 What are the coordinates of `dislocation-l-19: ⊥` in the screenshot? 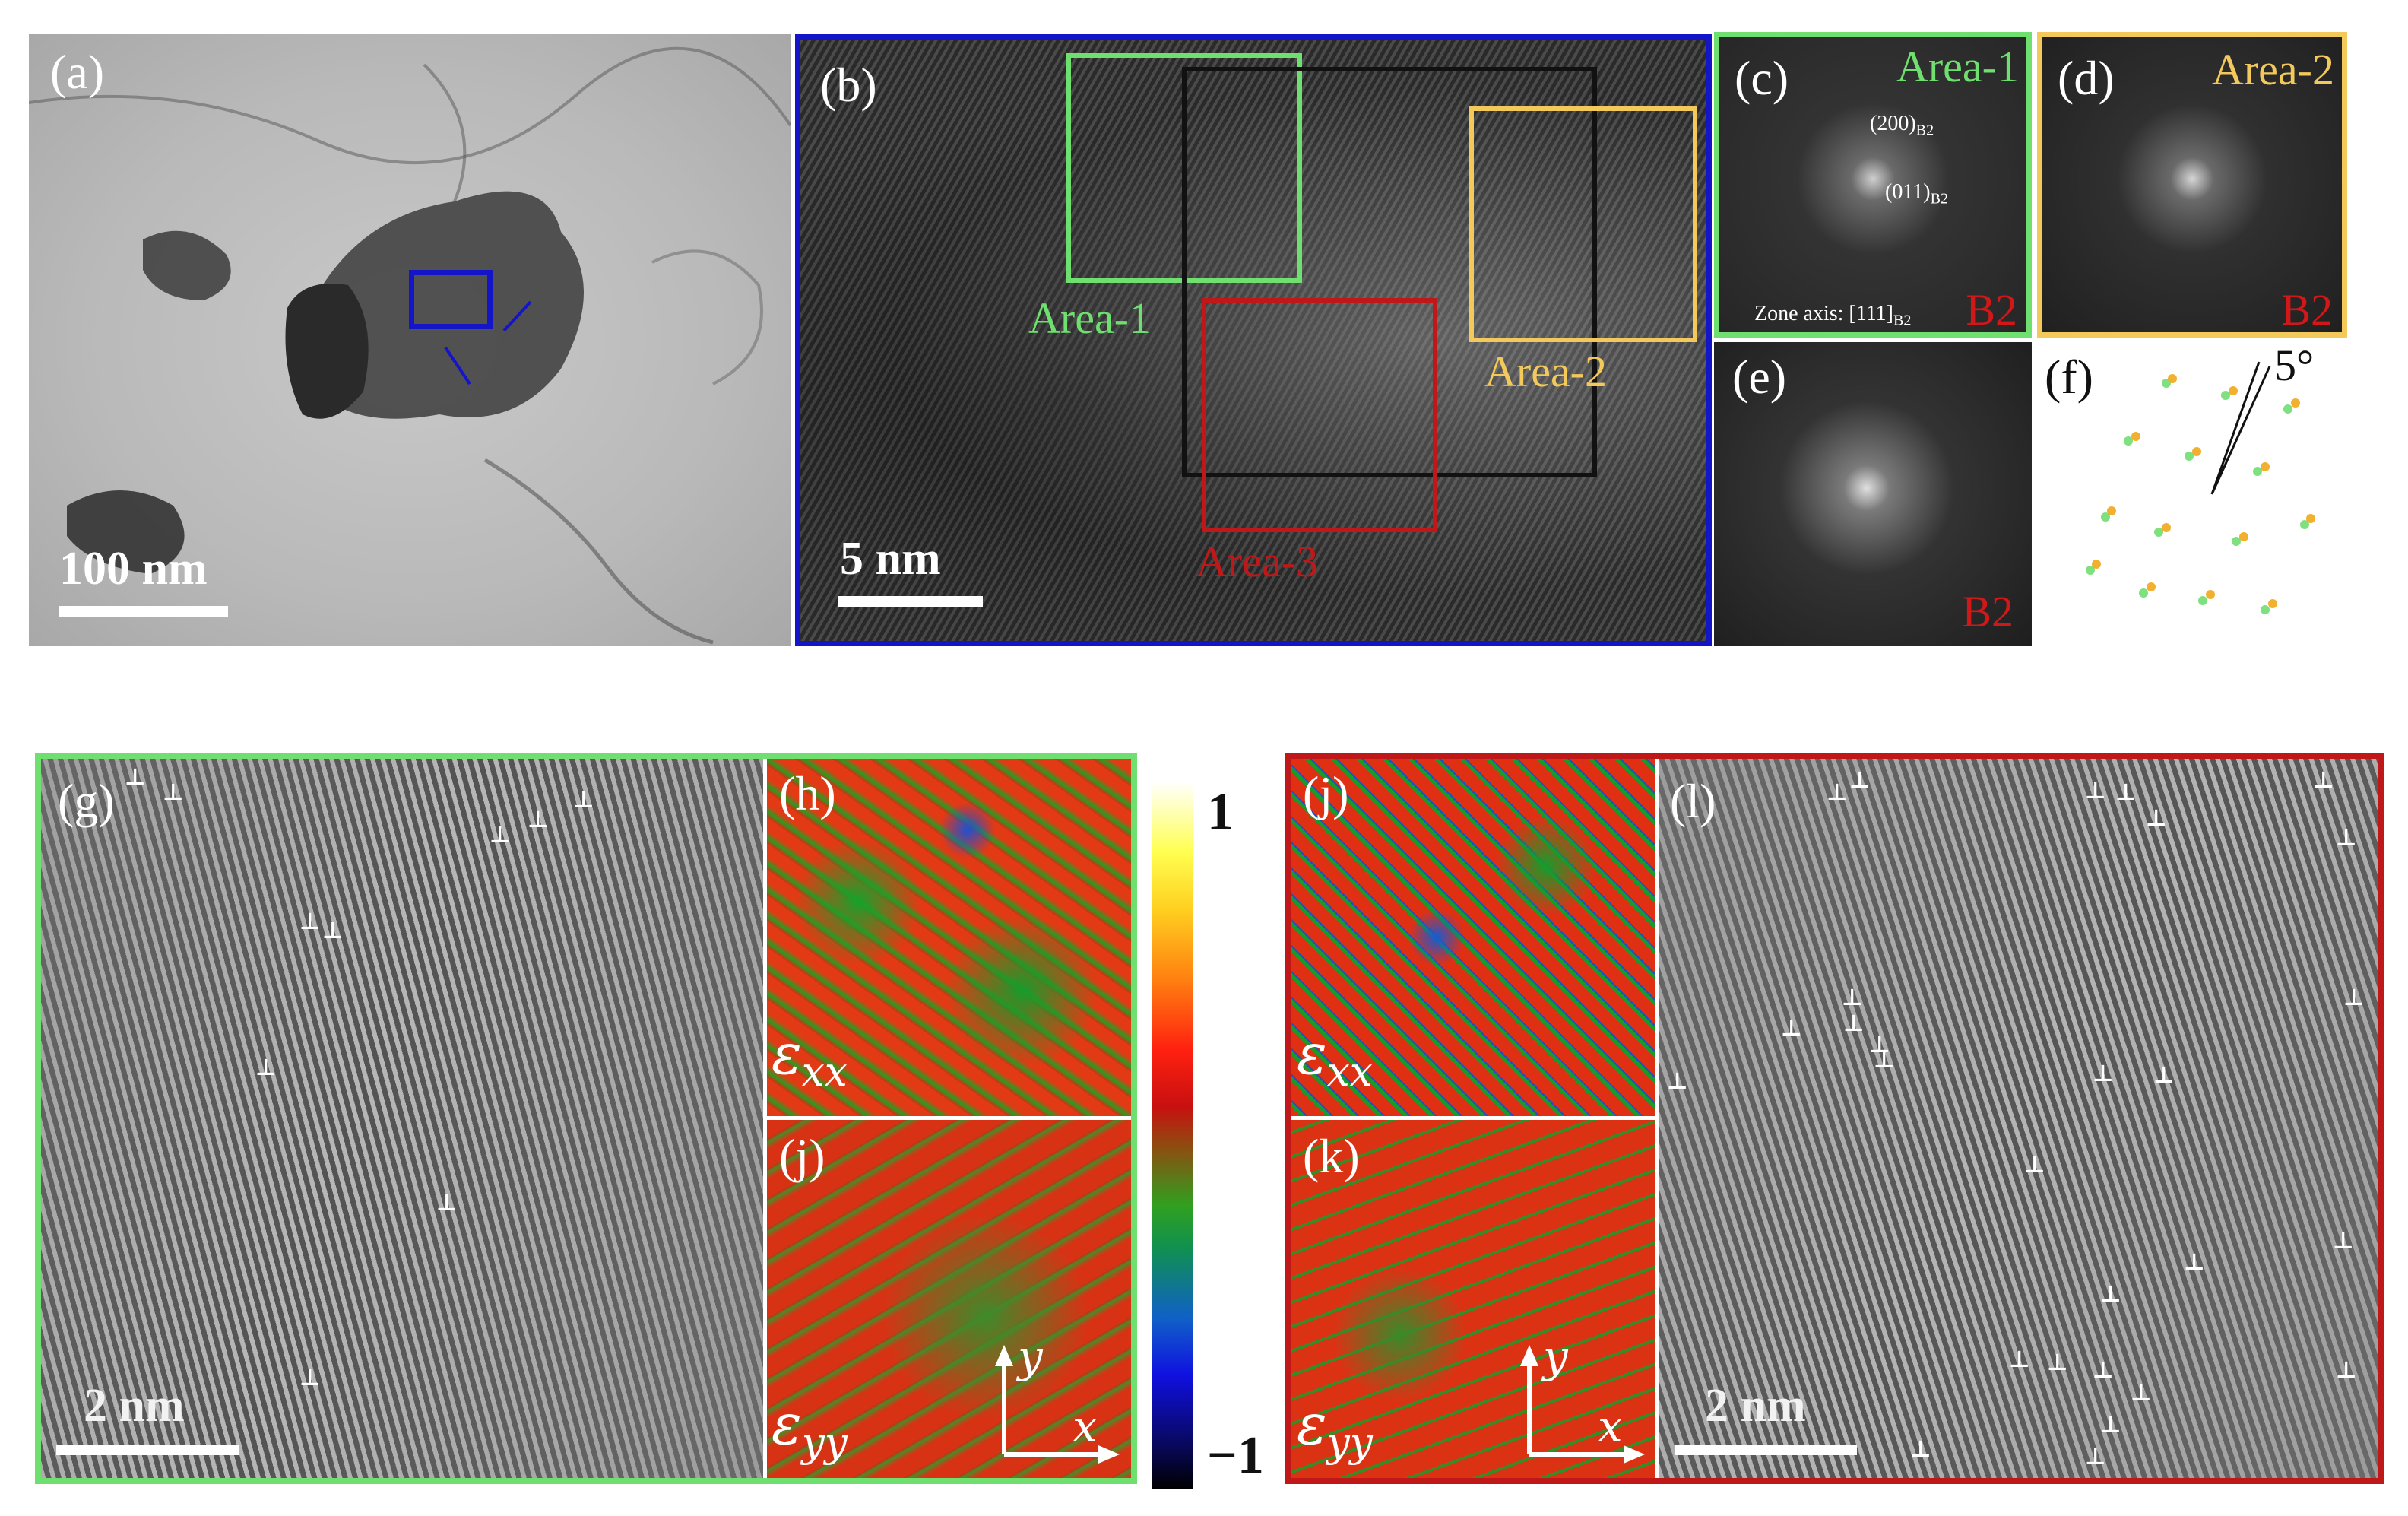 It's located at (2110, 1294).